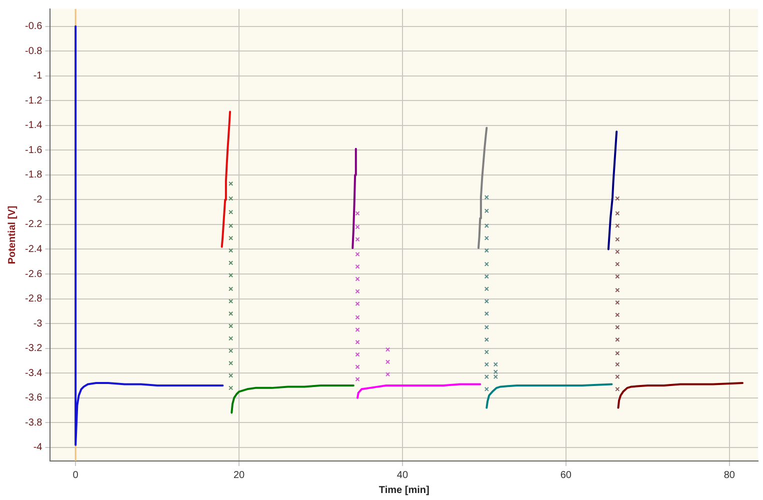 This screenshot has height=500, width=763. What do you see at coordinates (33, 348) in the screenshot?
I see `y-tick-label: -3.2` at bounding box center [33, 348].